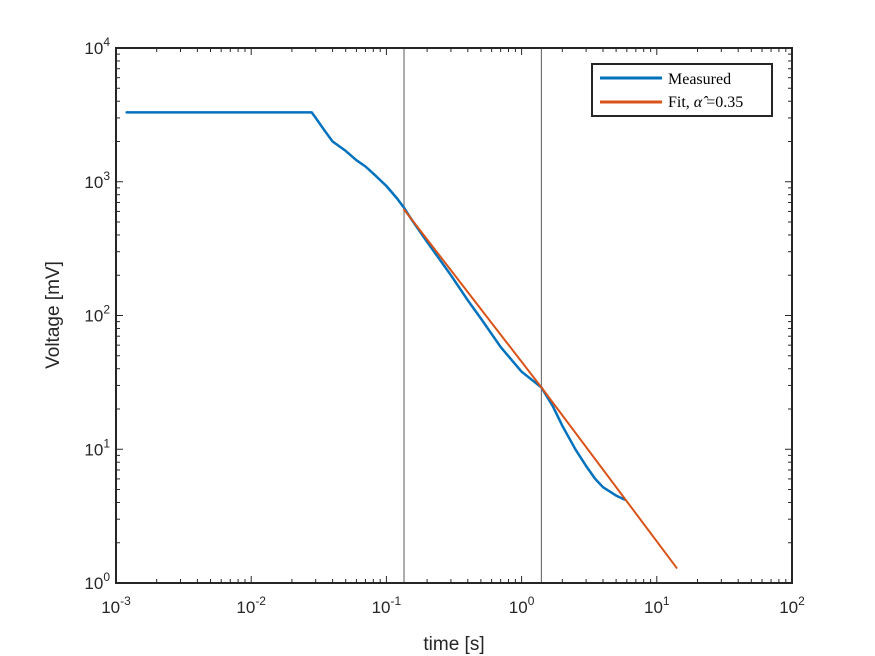 The height and width of the screenshot is (656, 875). I want to click on x-tick-label: 10⁻², so click(251, 605).